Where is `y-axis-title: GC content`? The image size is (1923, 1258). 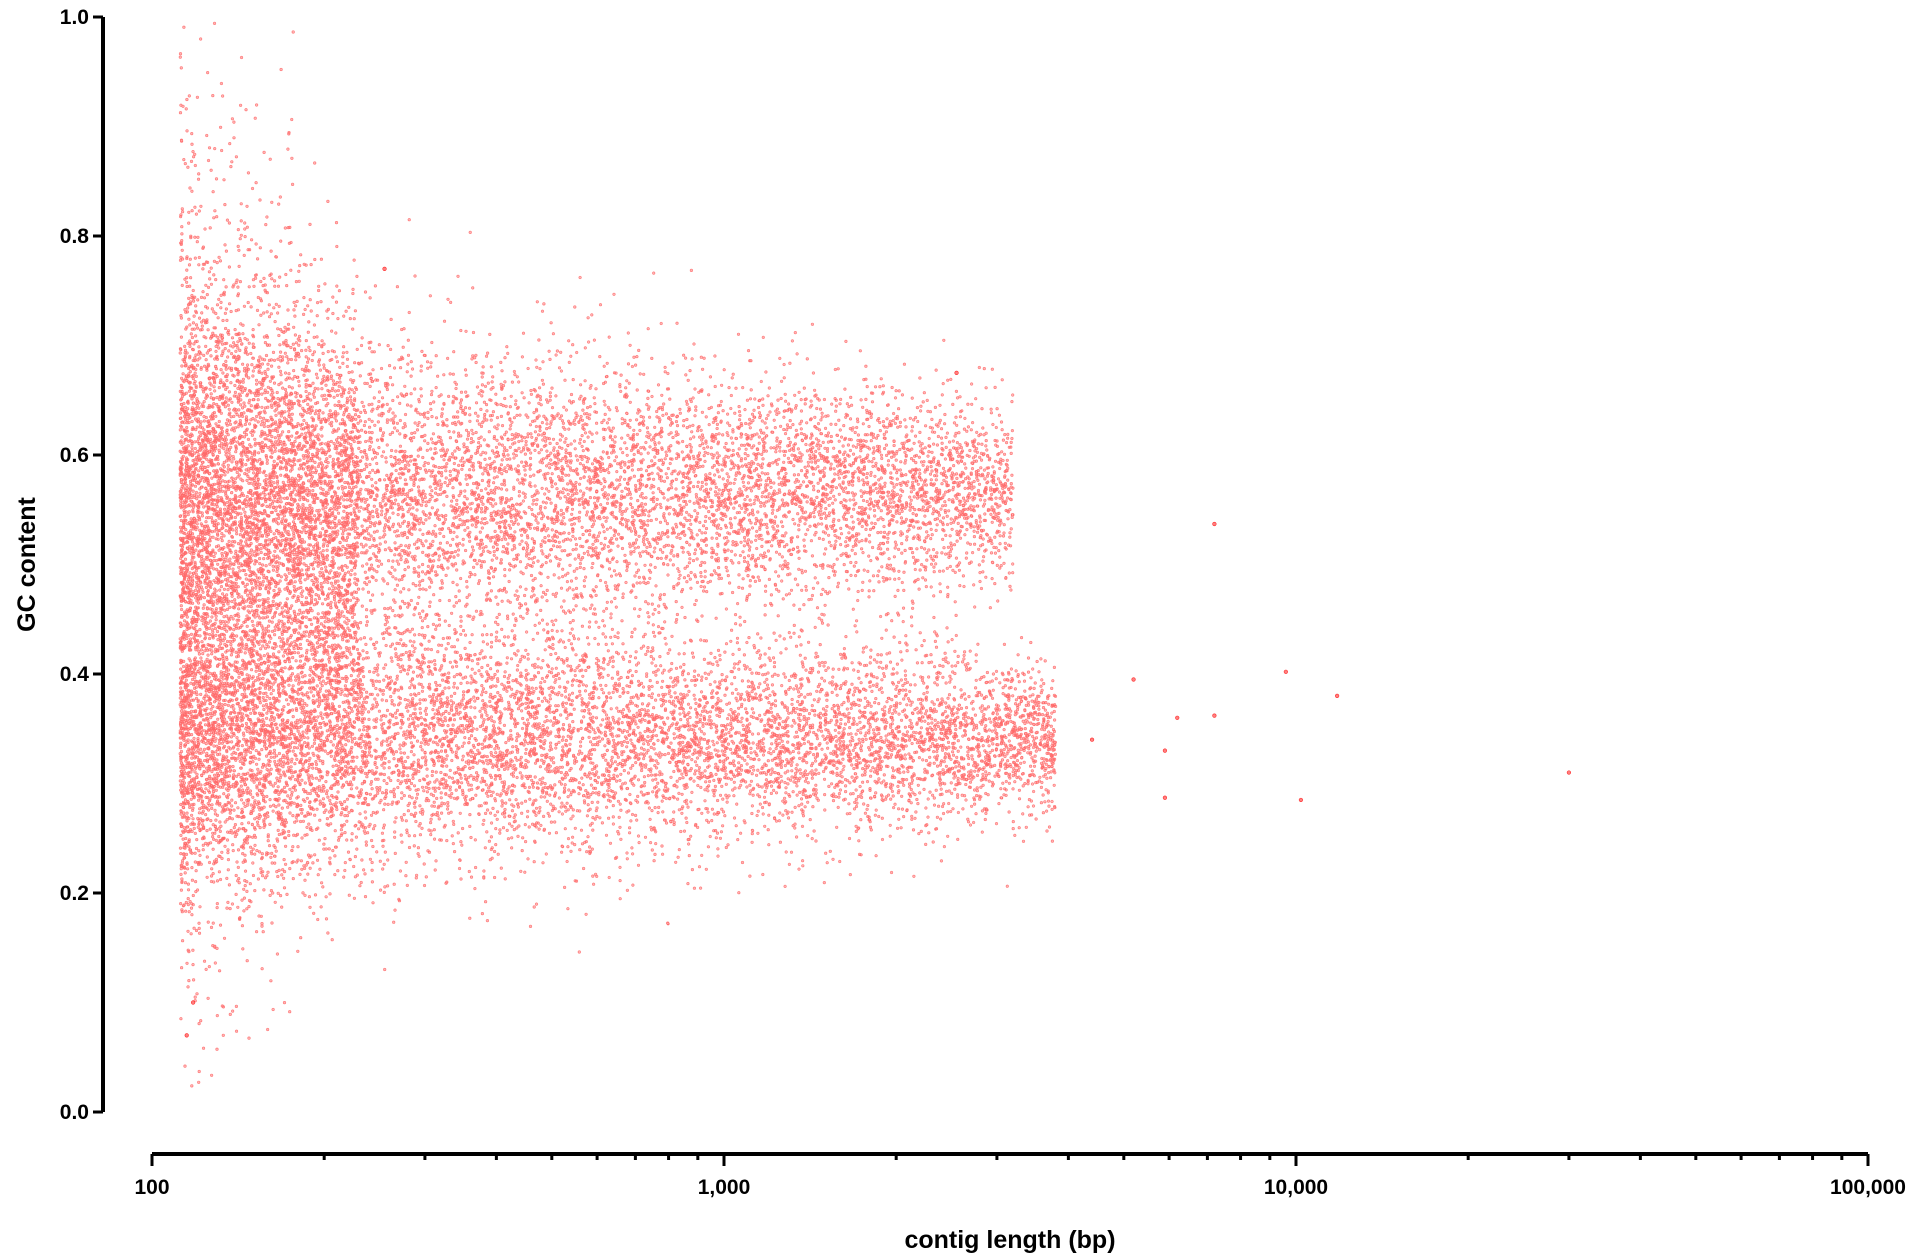 y-axis-title: GC content is located at coordinates (27, 563).